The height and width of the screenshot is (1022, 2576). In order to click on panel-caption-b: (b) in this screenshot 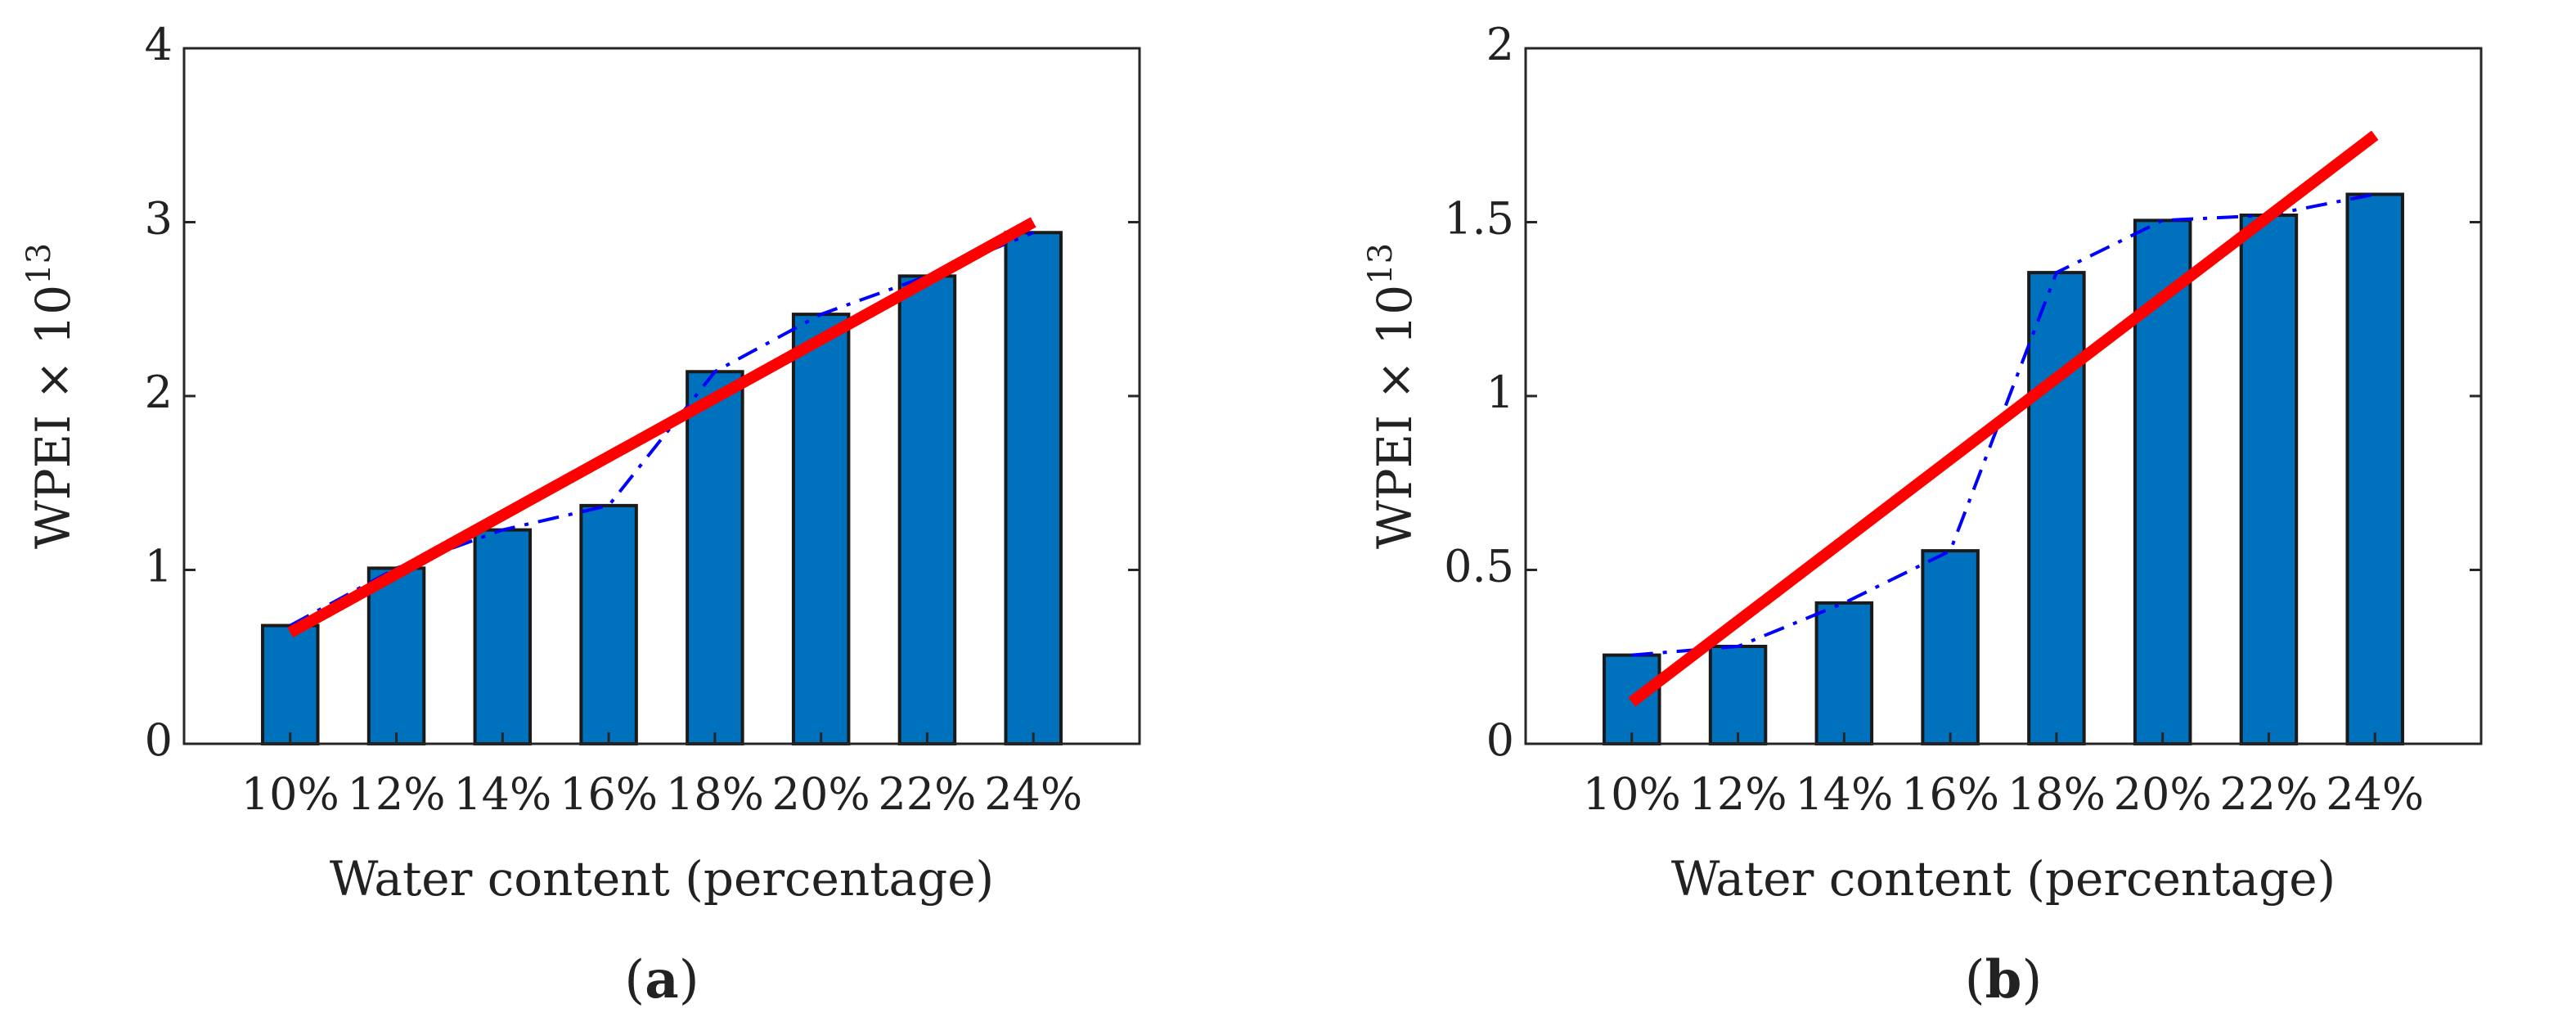, I will do `click(2004, 980)`.